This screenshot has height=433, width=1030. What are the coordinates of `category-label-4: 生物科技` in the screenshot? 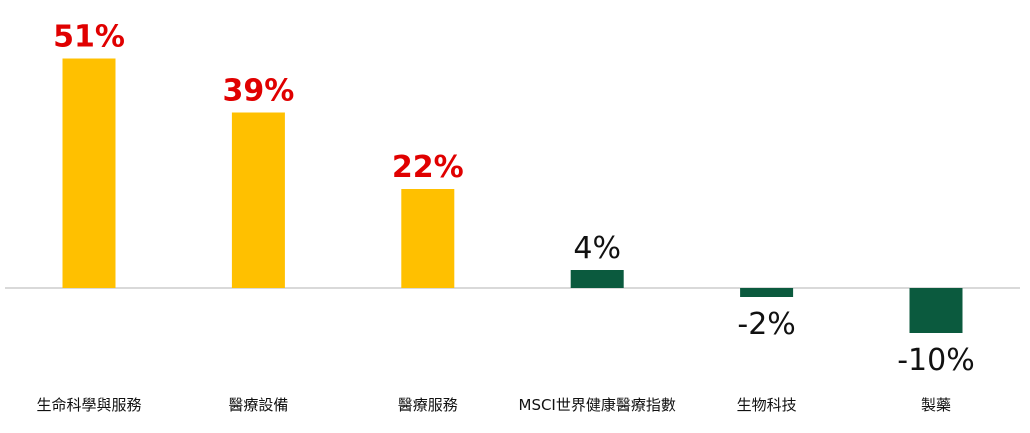 It's located at (767, 405).